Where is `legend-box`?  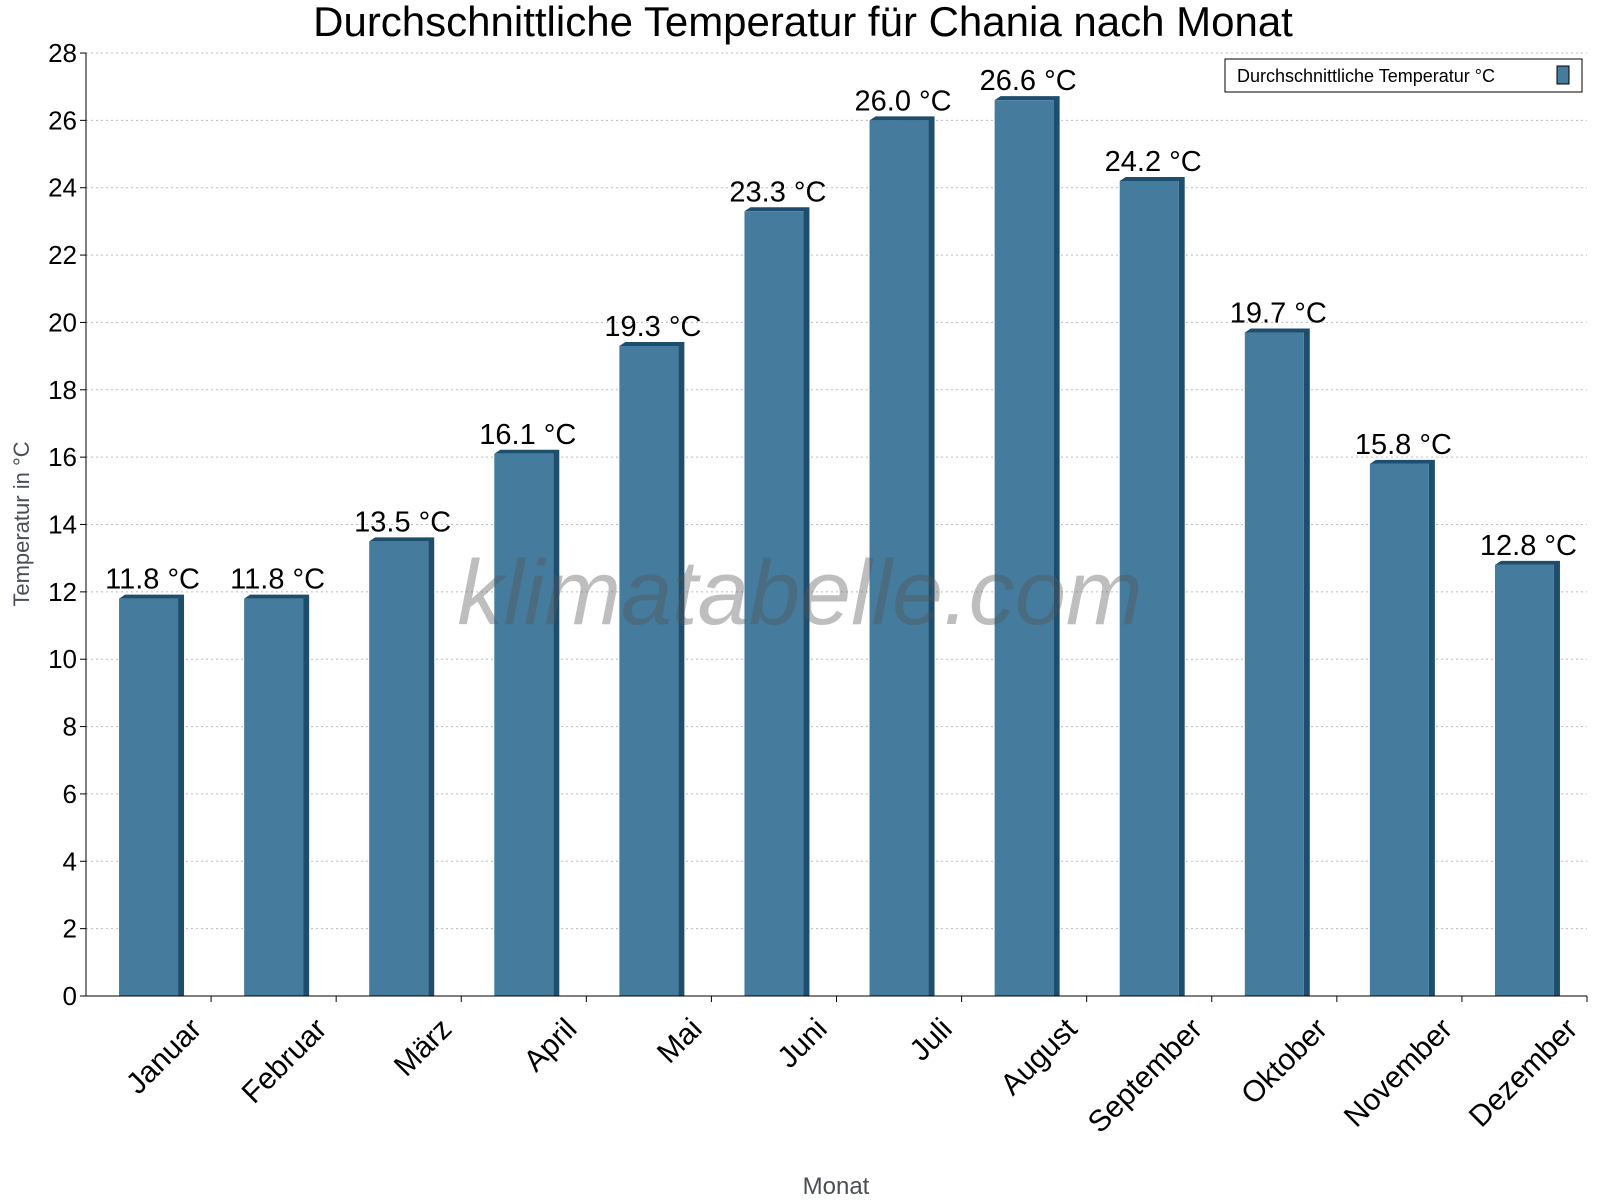
legend-box is located at coordinates (1403, 75).